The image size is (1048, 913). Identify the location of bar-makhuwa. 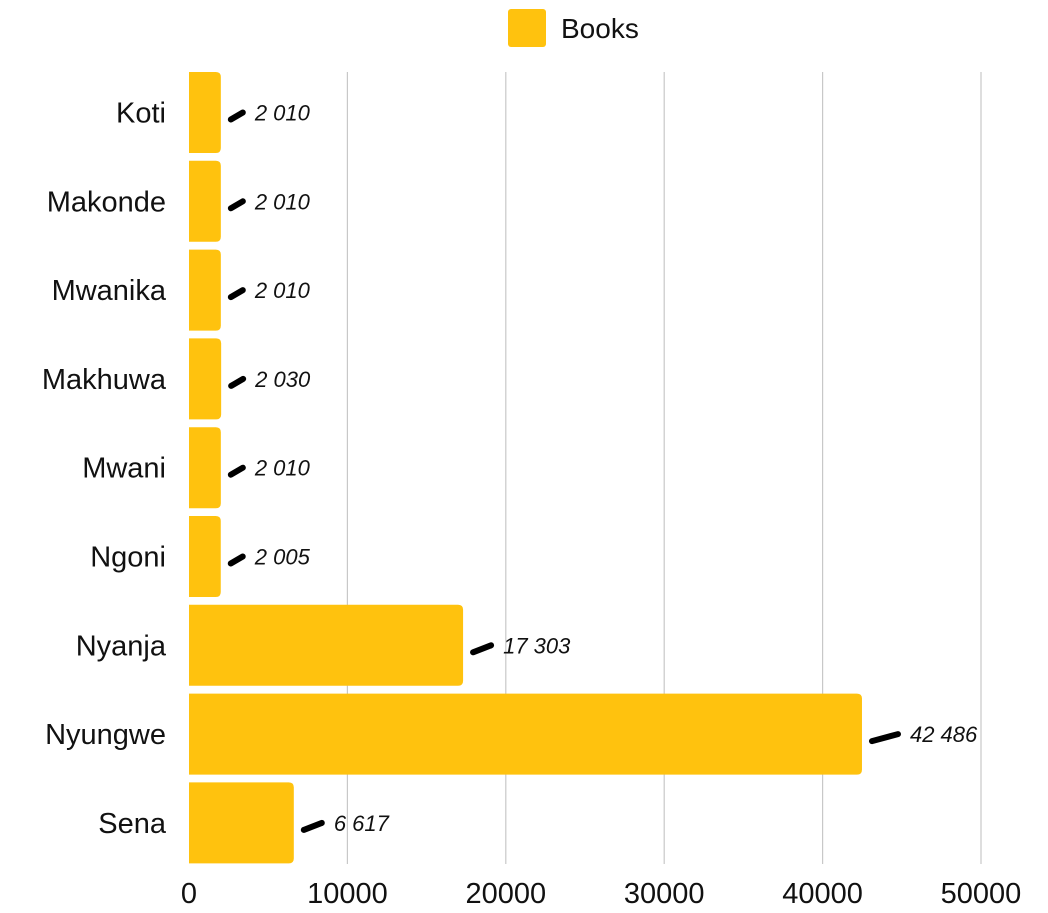
(205, 379).